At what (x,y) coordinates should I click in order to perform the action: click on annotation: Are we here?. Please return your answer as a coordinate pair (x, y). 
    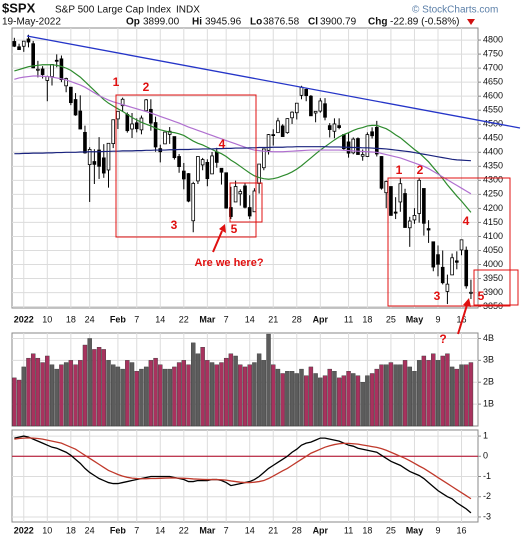
    Looking at the image, I should click on (228, 263).